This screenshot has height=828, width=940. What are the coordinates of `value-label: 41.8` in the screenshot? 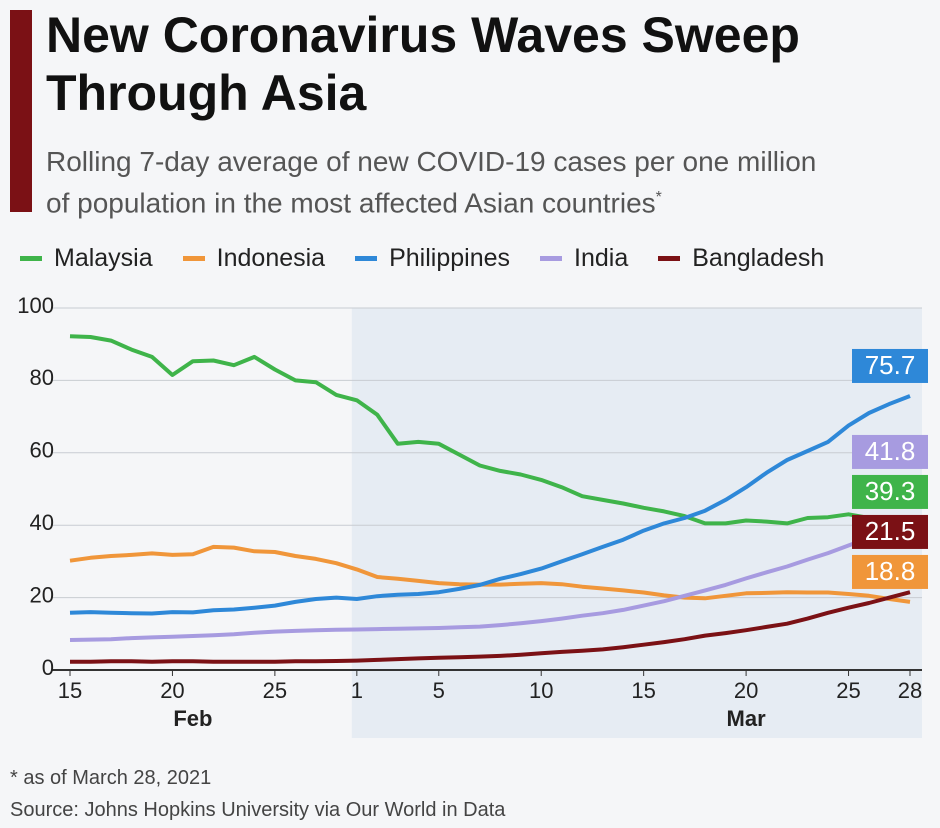 It's located at (890, 451).